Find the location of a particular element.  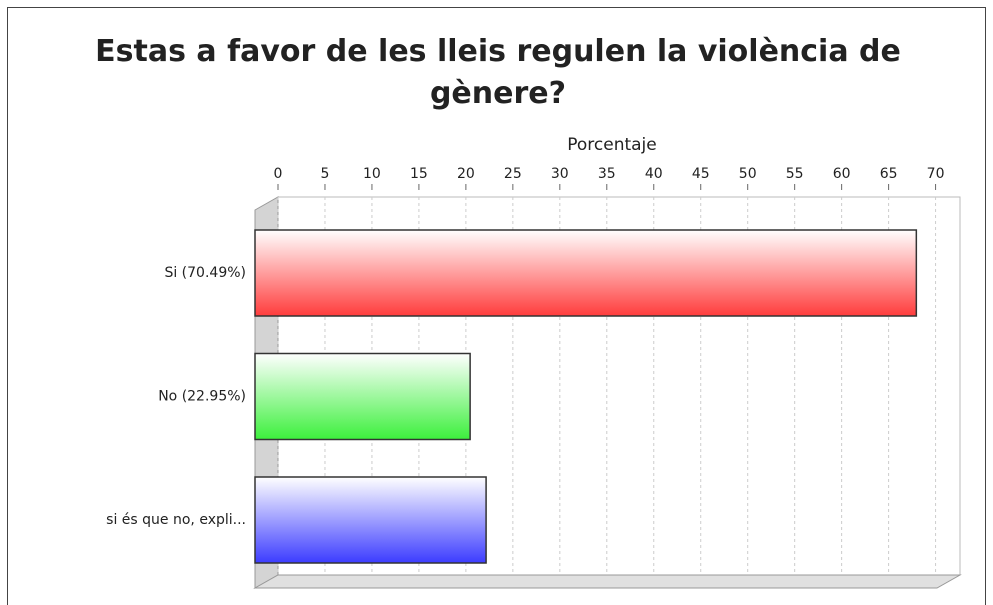

x-axis-label: Porcentaje is located at coordinates (612, 145).